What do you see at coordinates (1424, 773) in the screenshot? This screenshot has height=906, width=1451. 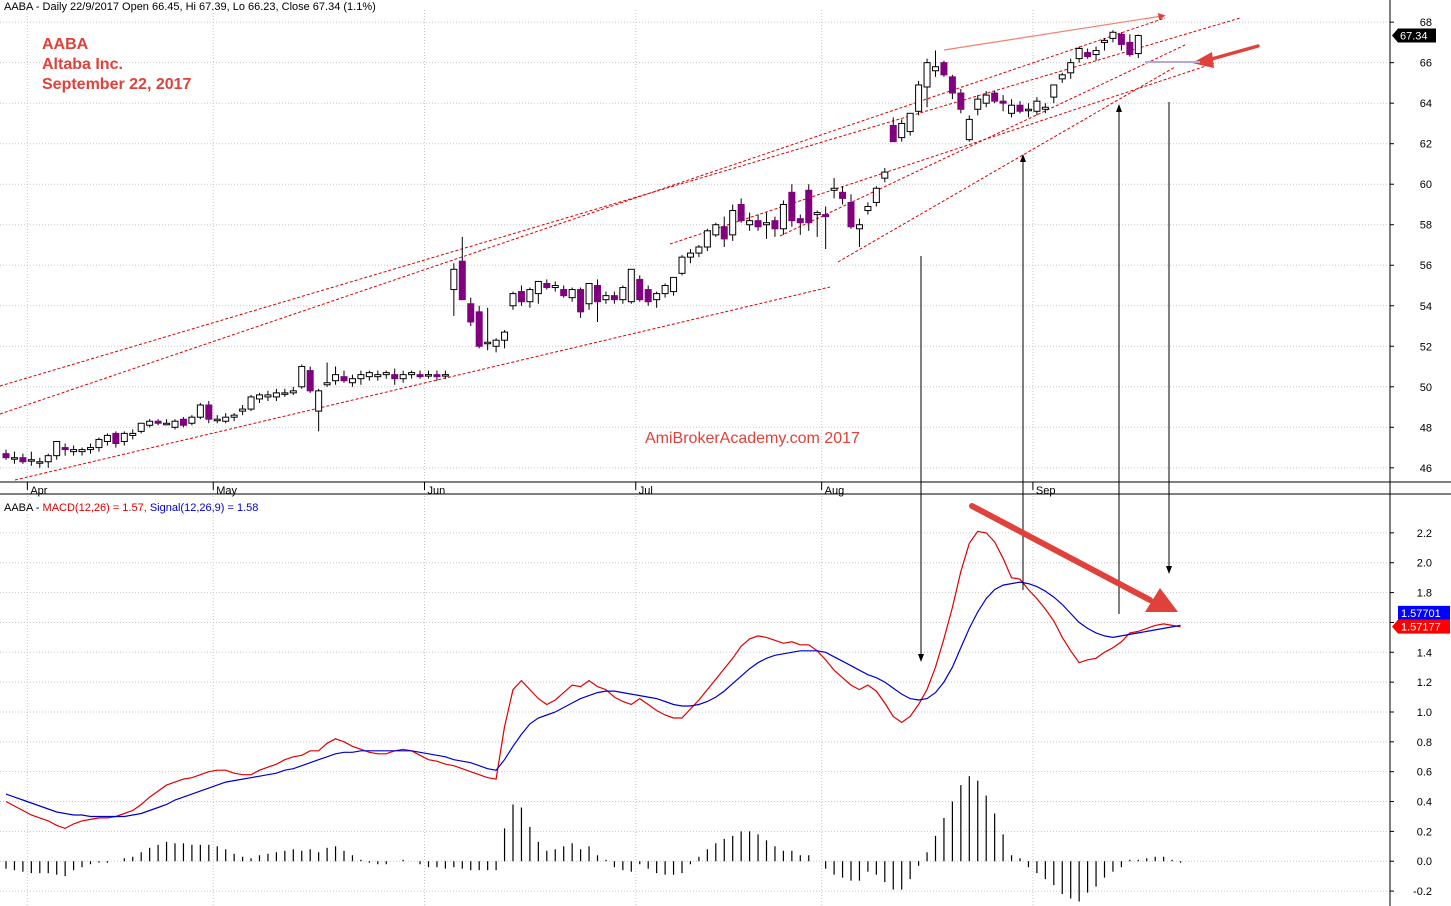 I see `macd-y-tick-label: 0.6` at bounding box center [1424, 773].